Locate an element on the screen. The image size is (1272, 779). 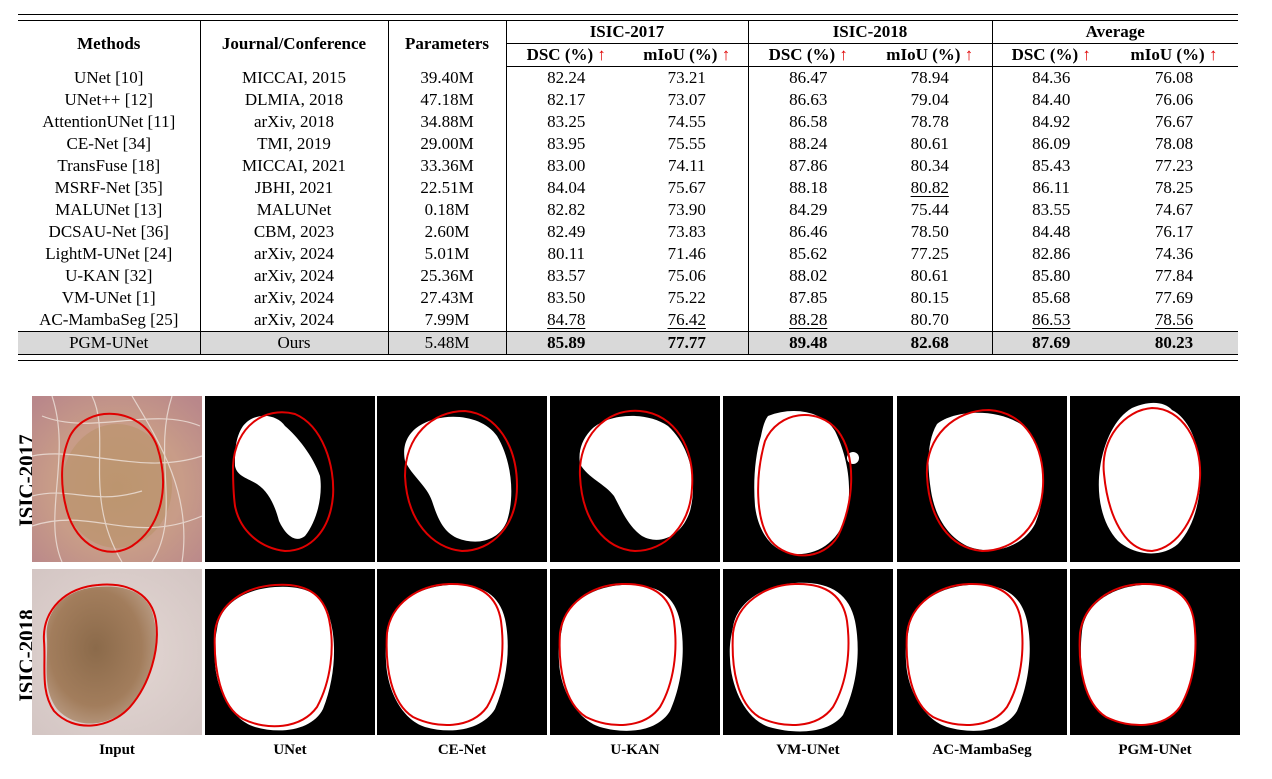
metric-value: 76.17 is located at coordinates (1174, 231).